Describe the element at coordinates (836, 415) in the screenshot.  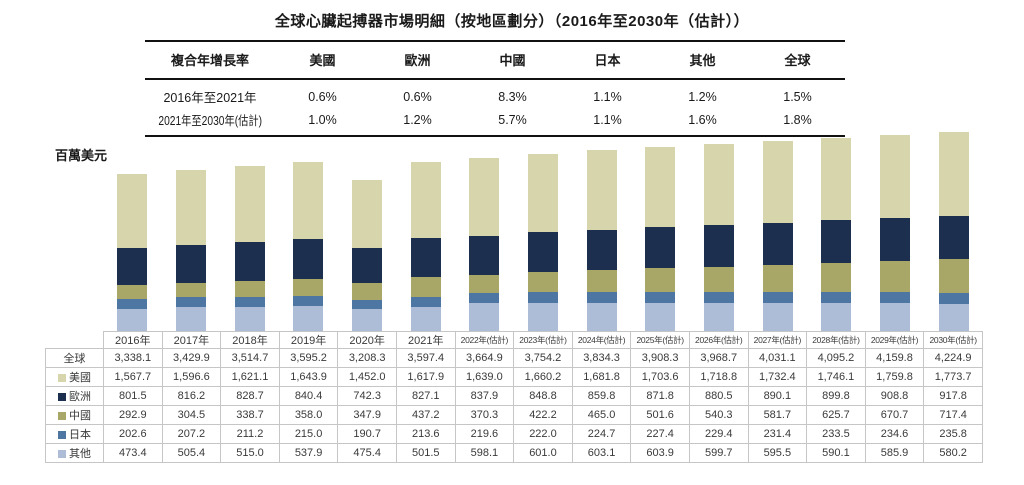
I see `value-cell: 625.7` at that location.